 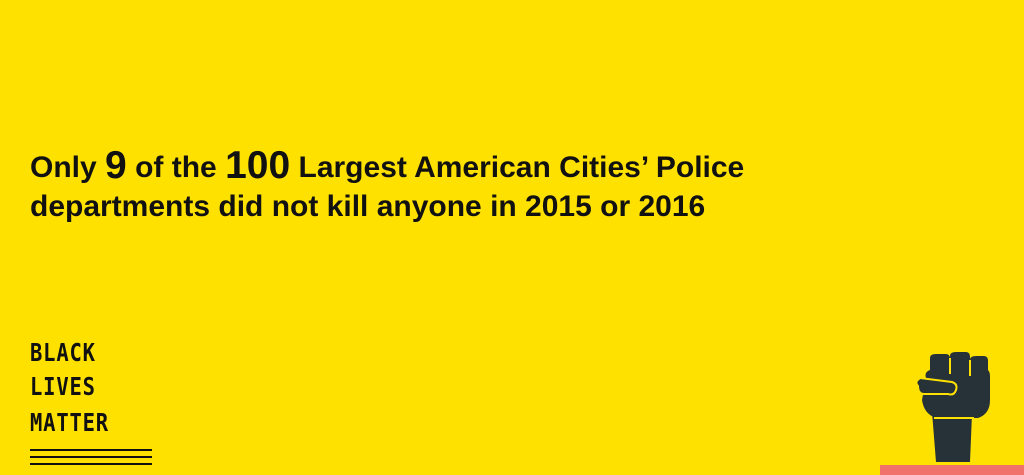 I want to click on headline-number-100: 100, so click(x=258, y=165).